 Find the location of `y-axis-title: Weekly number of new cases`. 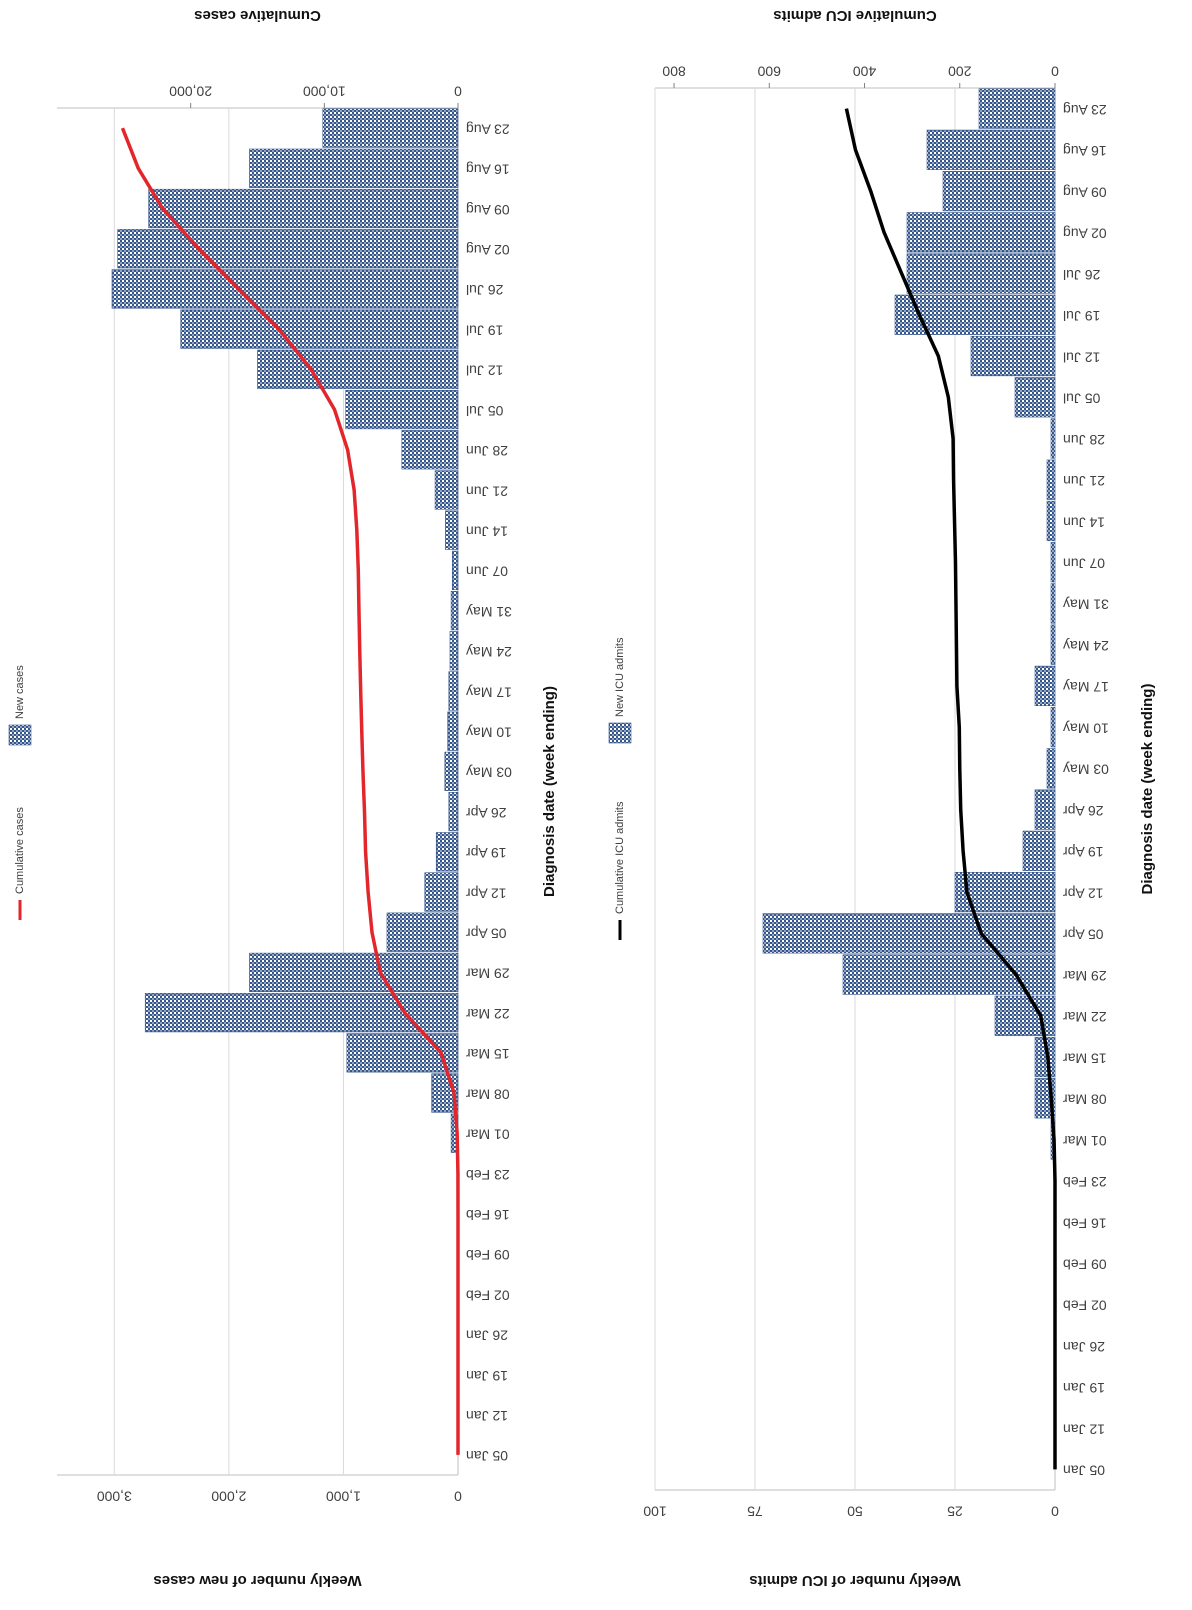

y-axis-title: Weekly number of new cases is located at coordinates (257, 1580).